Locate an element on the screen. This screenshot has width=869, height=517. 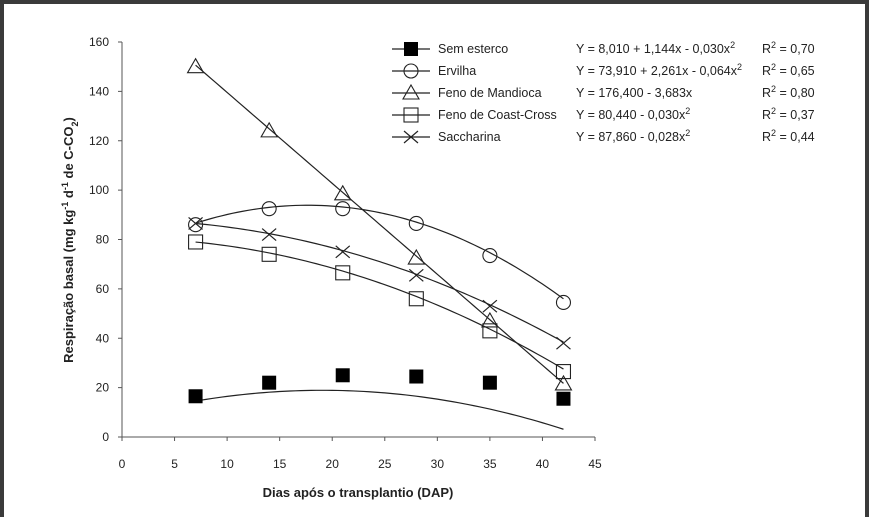
x-tick-label: 10 is located at coordinates (227, 464).